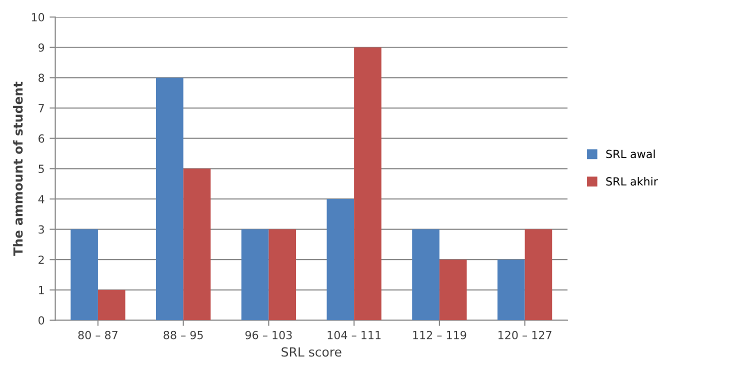 The height and width of the screenshot is (379, 737). What do you see at coordinates (632, 181) in the screenshot?
I see `legend-label: SRL akhir` at bounding box center [632, 181].